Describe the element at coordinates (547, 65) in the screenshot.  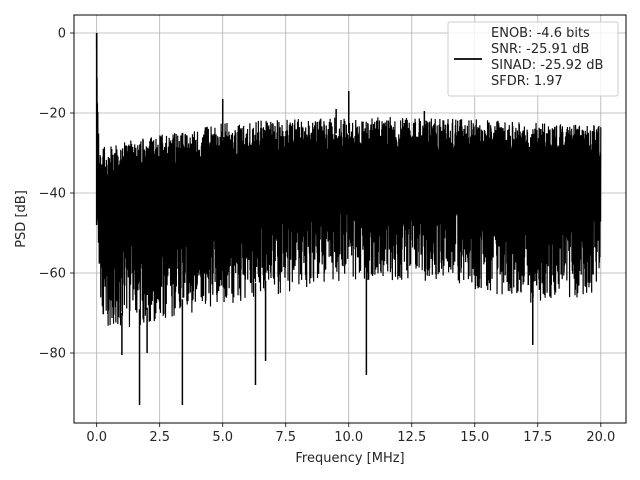
I see `legend-sinad: SINAD: -25.92 dB` at that location.